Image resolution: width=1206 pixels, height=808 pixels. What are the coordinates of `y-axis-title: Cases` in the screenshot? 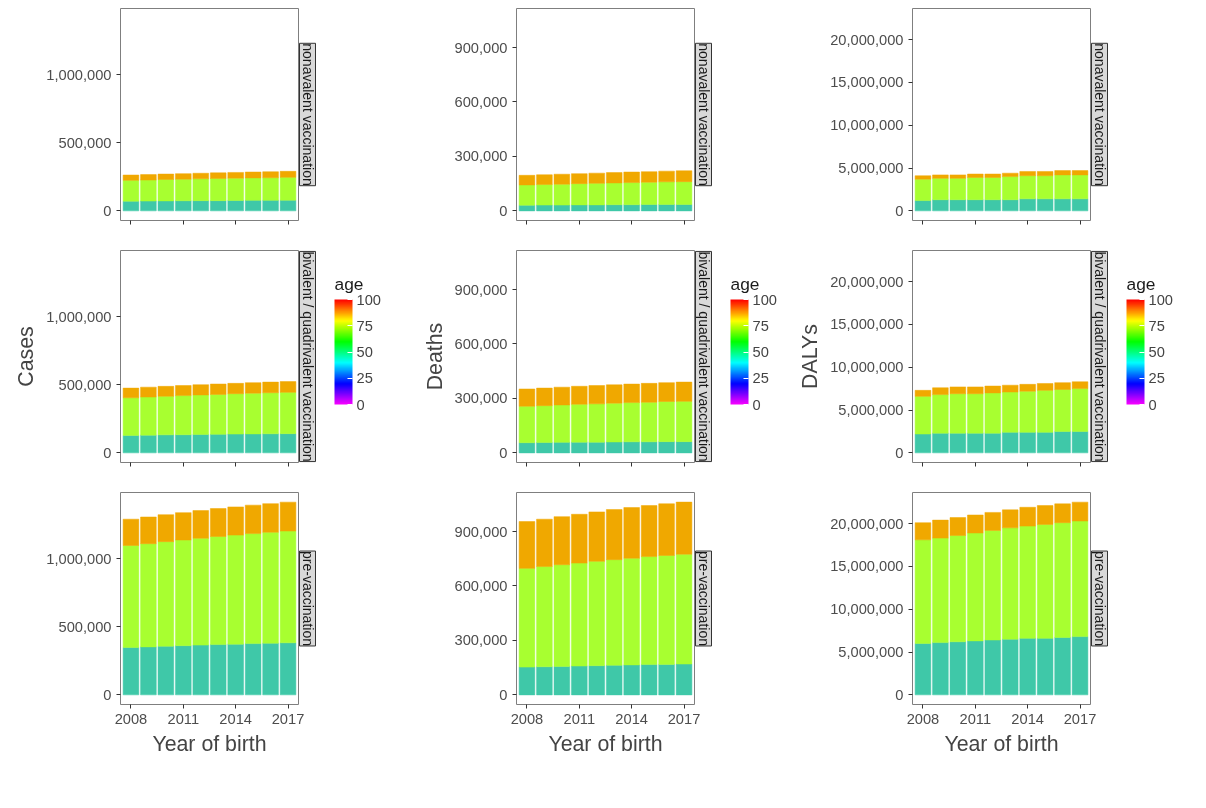 It's located at (26, 356).